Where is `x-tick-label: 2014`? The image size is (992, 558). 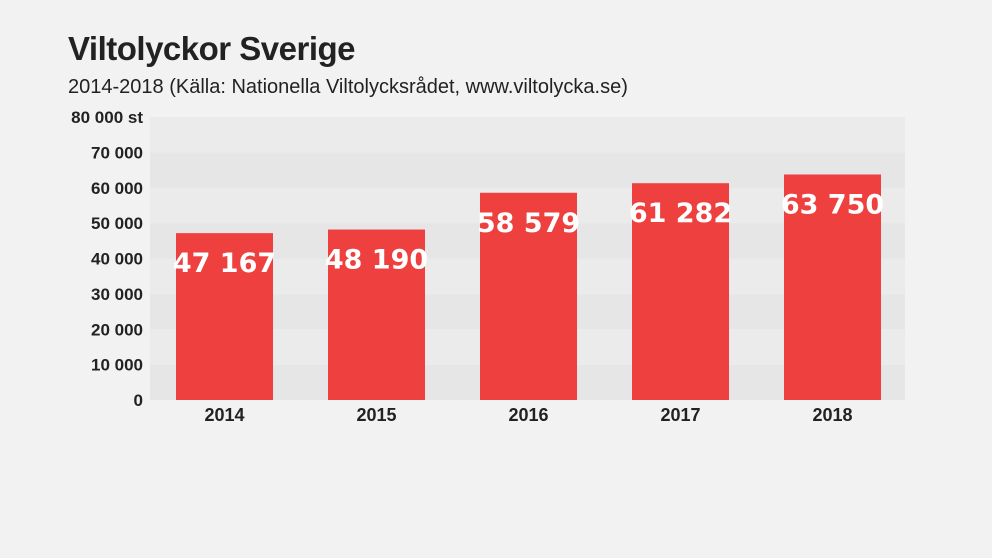 x-tick-label: 2014 is located at coordinates (224, 415).